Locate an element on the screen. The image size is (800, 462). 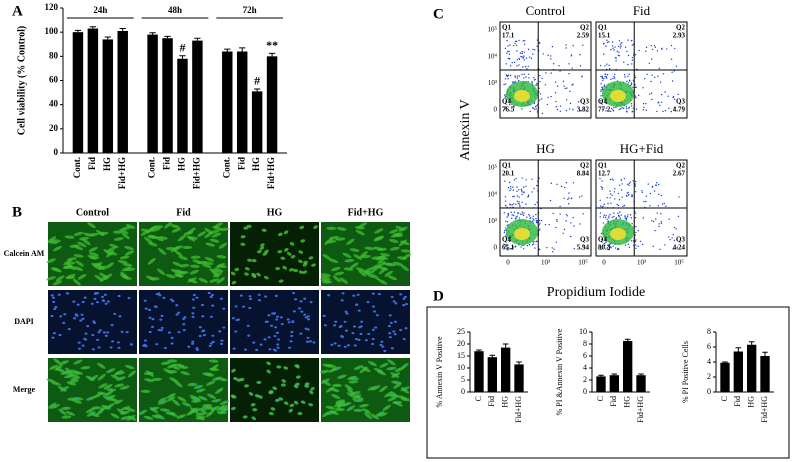
y-tick-label: 10⁴ is located at coordinates (493, 194).